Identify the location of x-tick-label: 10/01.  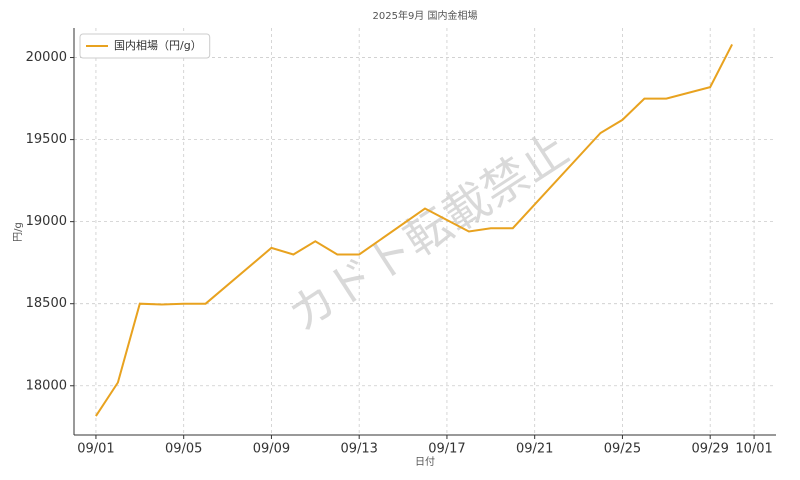
(753, 449).